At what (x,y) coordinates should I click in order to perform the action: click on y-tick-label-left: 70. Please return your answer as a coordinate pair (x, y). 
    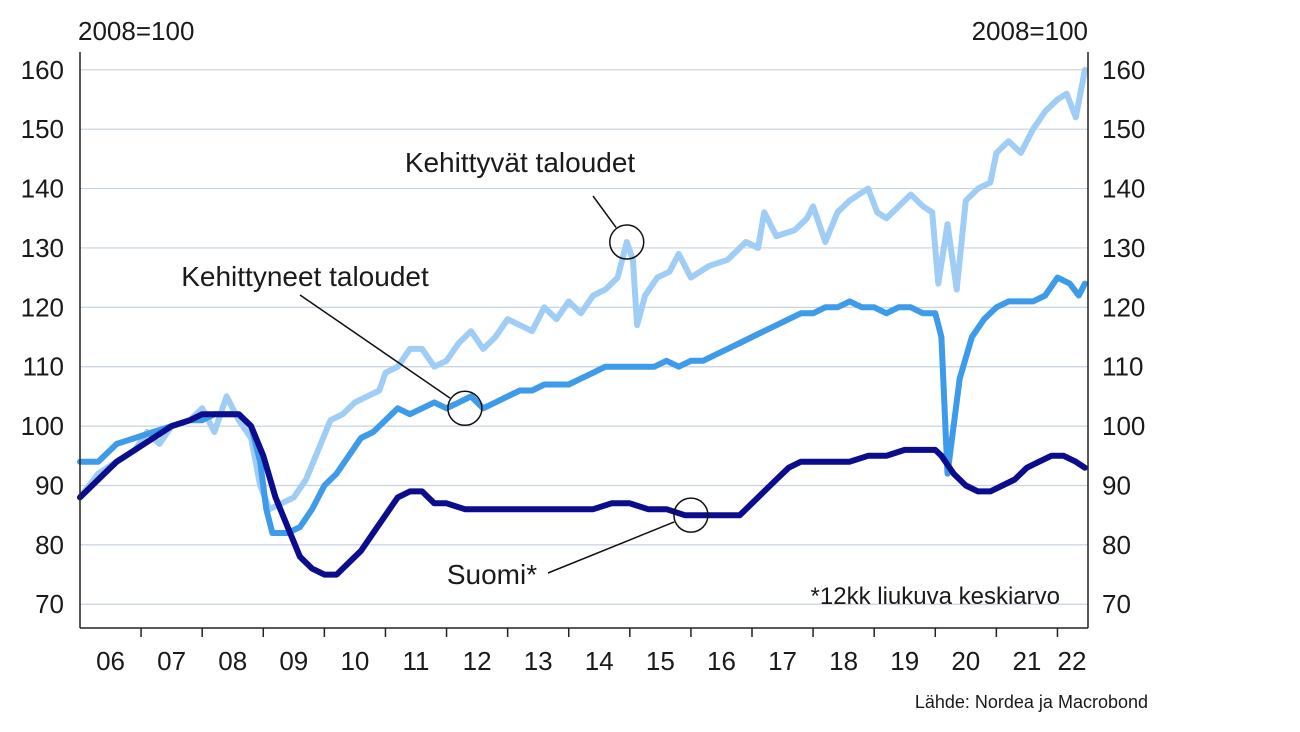
    Looking at the image, I should click on (49, 604).